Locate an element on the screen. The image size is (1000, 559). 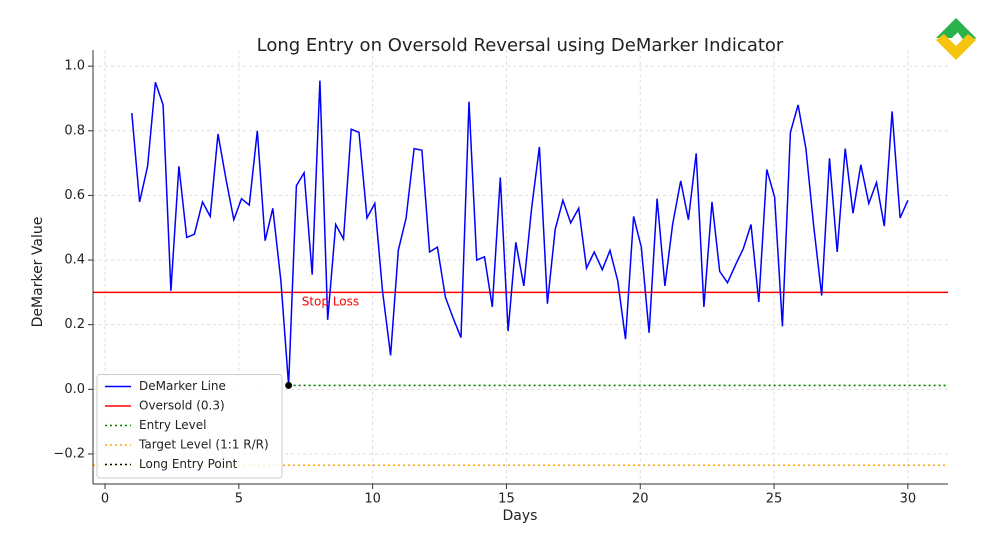
x-tick-label: 10 is located at coordinates (372, 499).